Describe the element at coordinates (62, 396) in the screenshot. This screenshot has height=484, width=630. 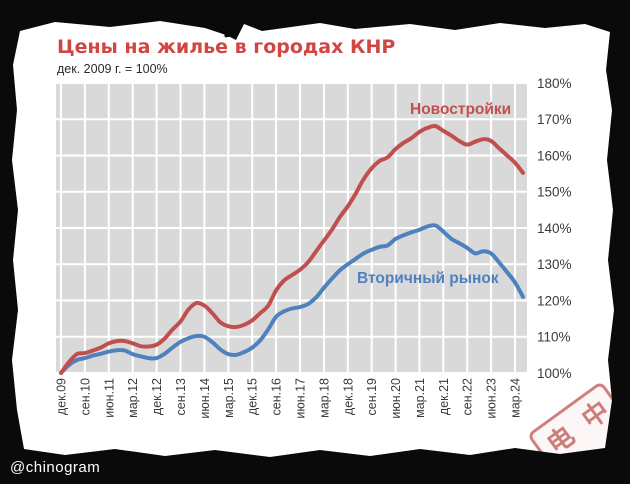
I see `x-tick-label: дек.09` at that location.